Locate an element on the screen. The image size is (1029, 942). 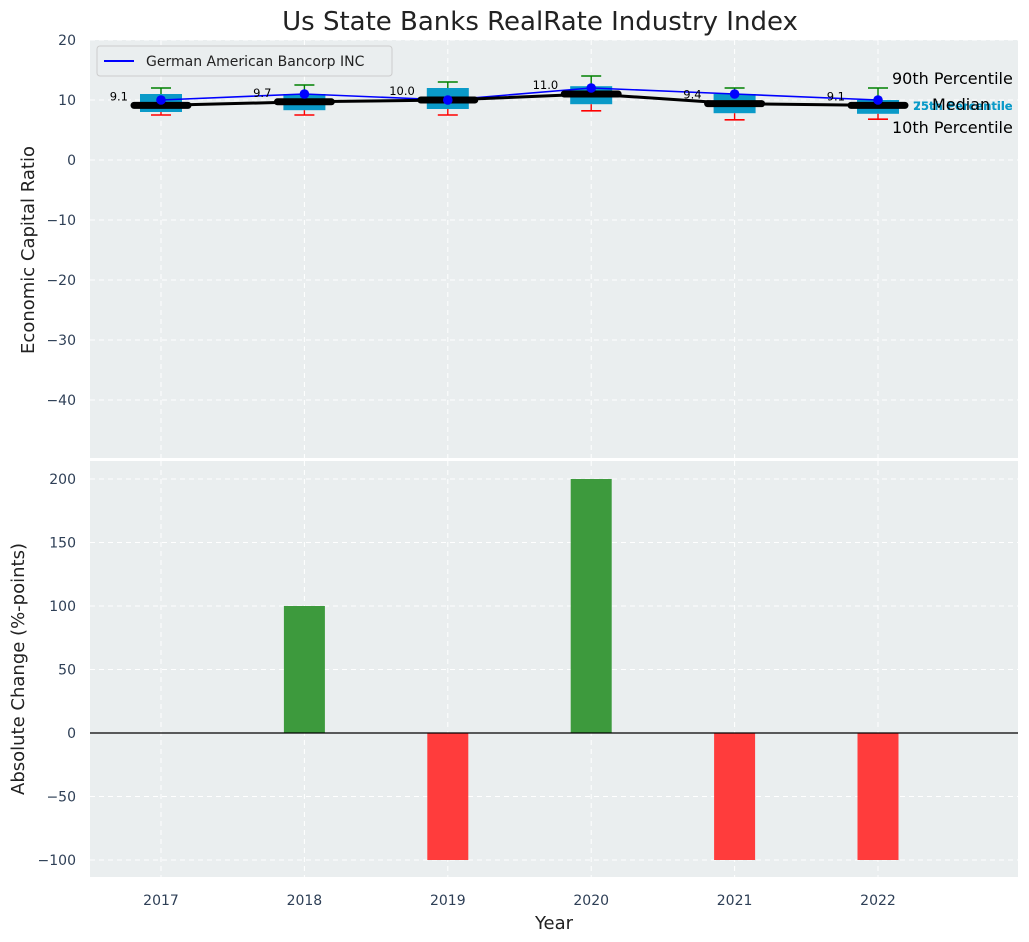
top-y-tick-label: −20 is located at coordinates (61, 281).